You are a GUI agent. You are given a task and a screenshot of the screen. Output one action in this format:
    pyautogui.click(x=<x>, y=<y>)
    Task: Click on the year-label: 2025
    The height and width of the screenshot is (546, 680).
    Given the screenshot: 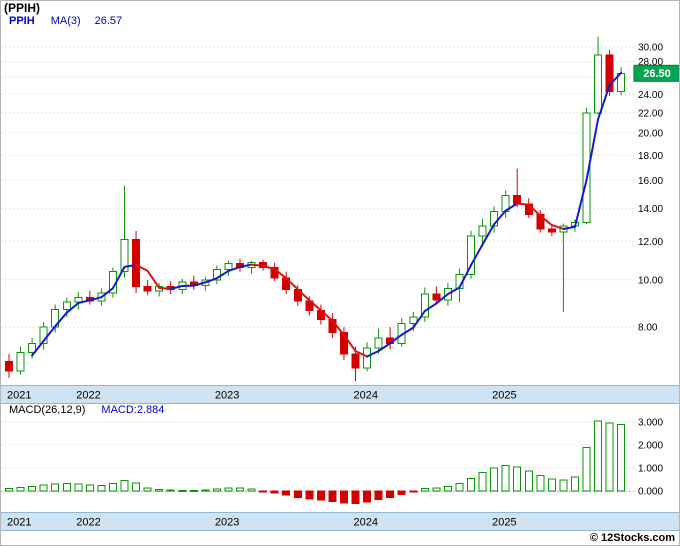 What is the action you would take?
    pyautogui.click(x=504, y=396)
    